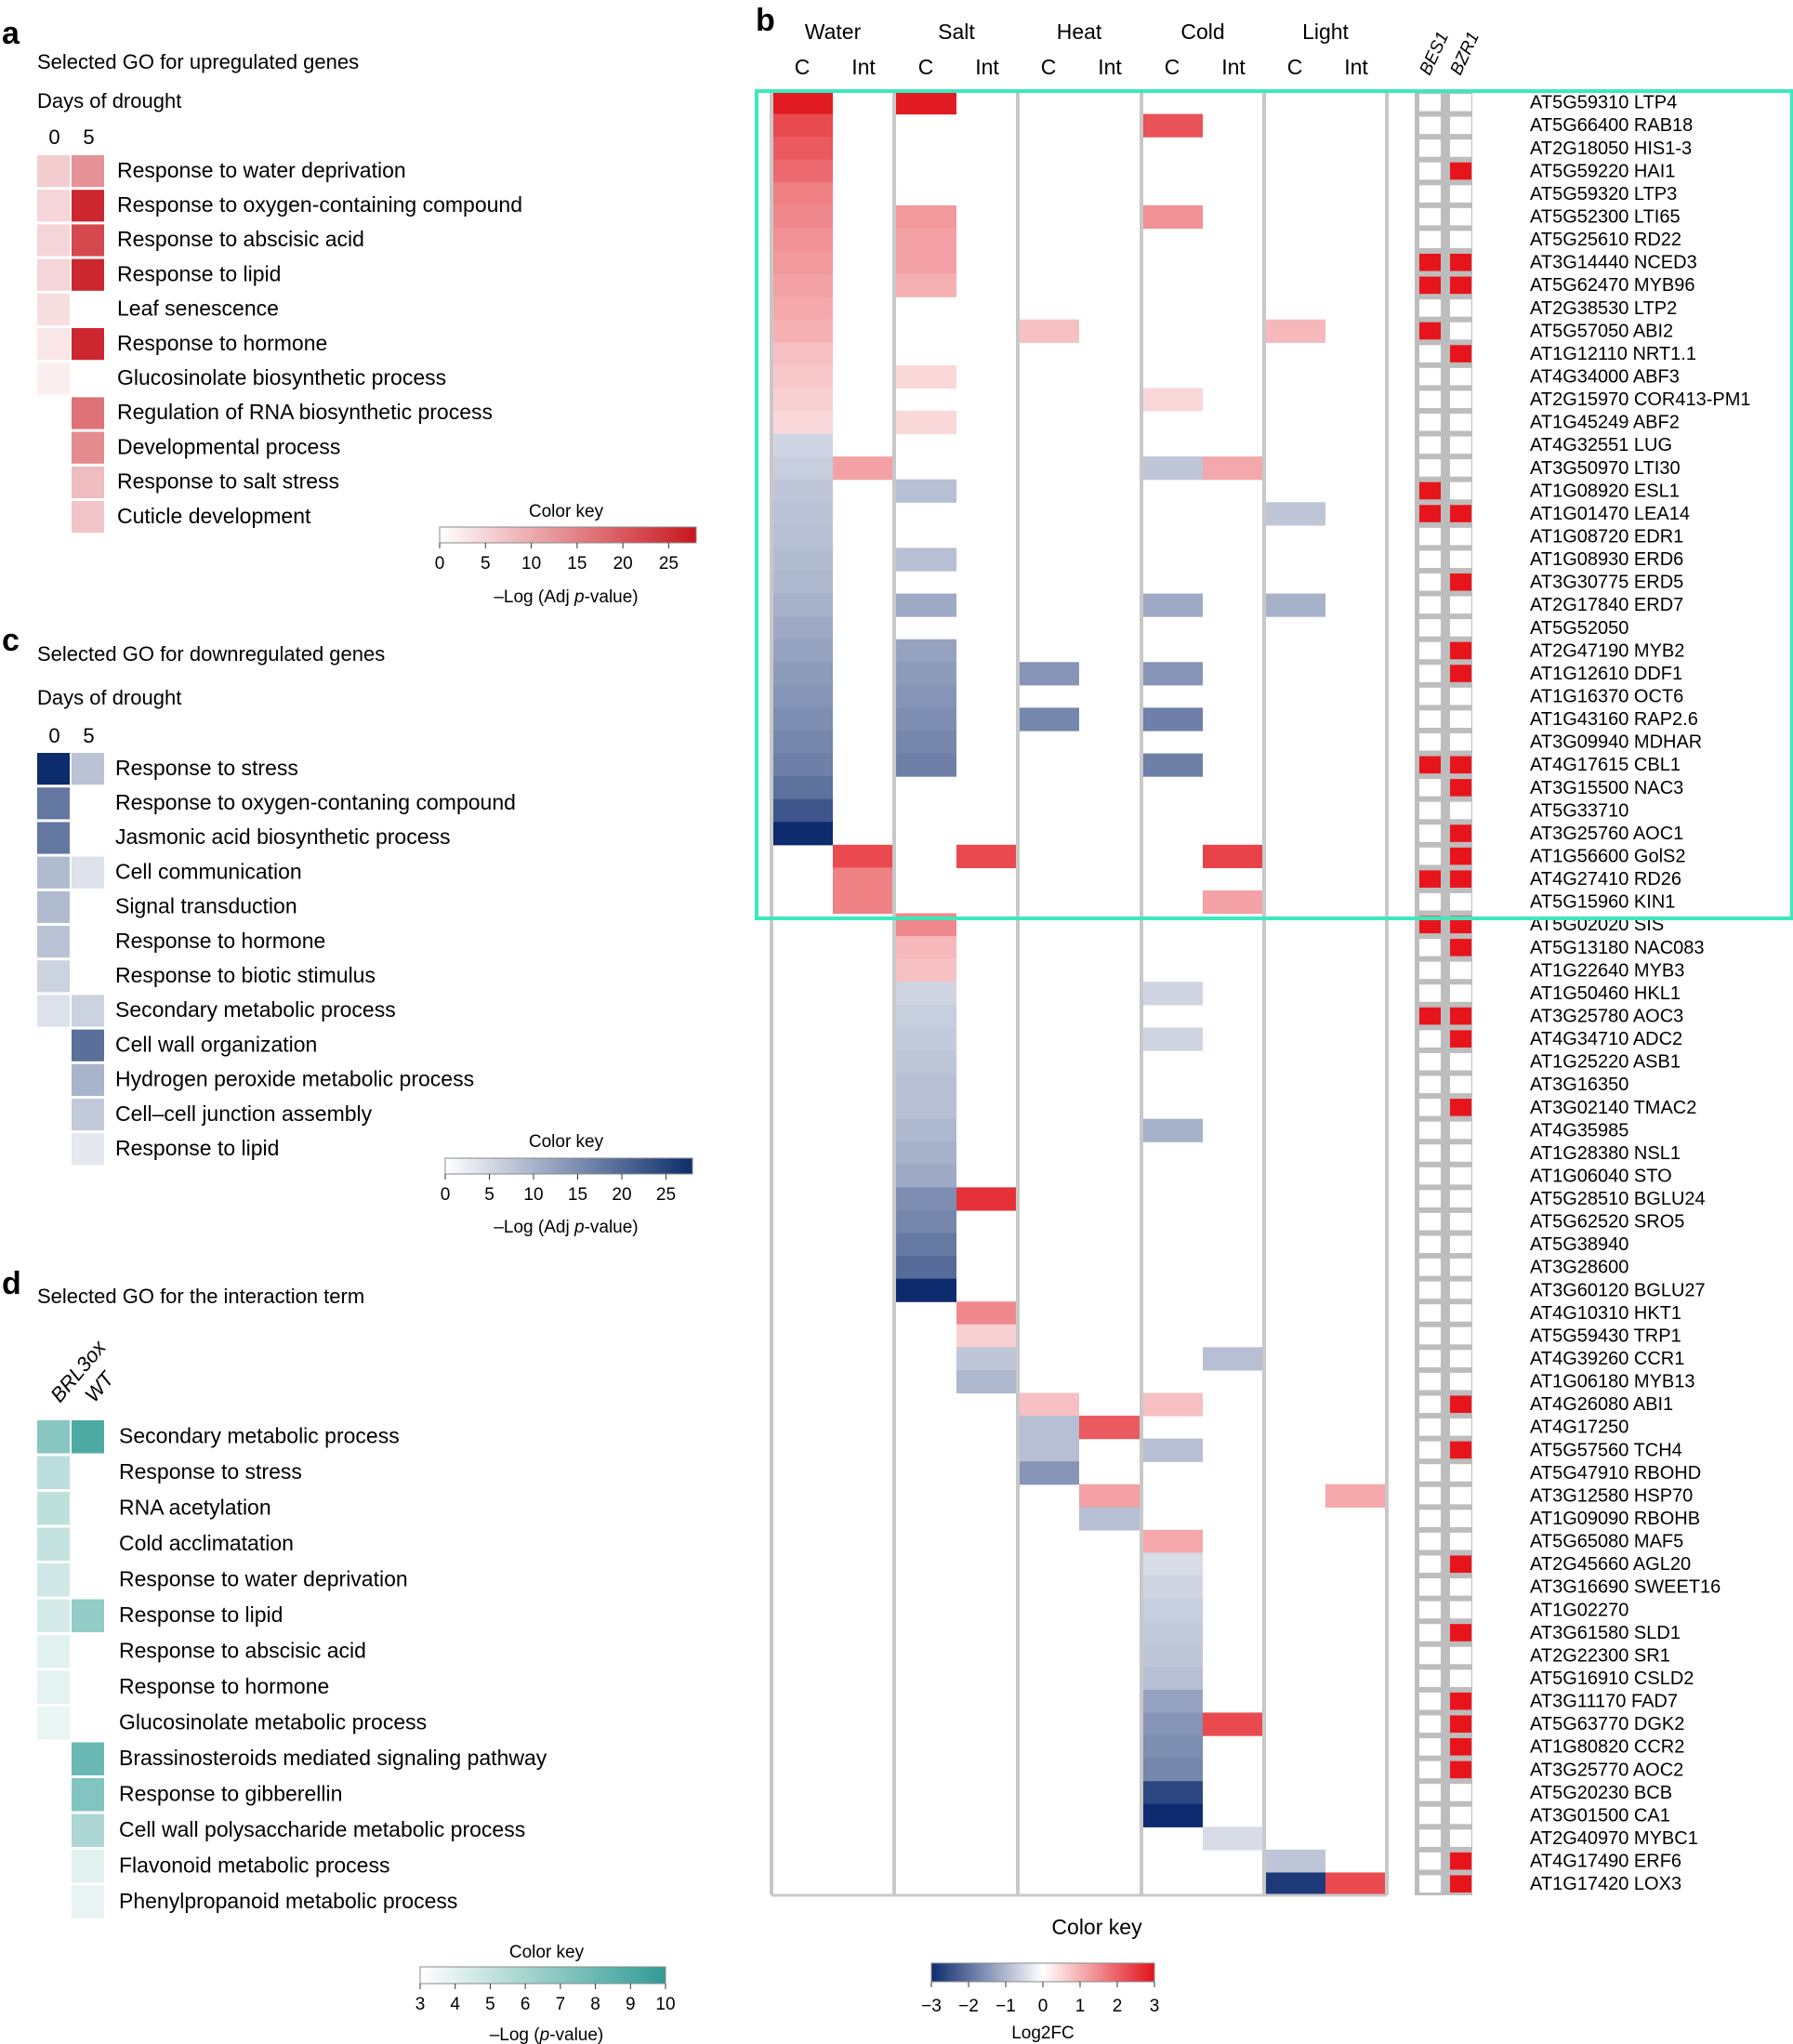 The width and height of the screenshot is (1793, 2044). What do you see at coordinates (1118, 2006) in the screenshot?
I see `b-colorkey-tick-label: 2` at bounding box center [1118, 2006].